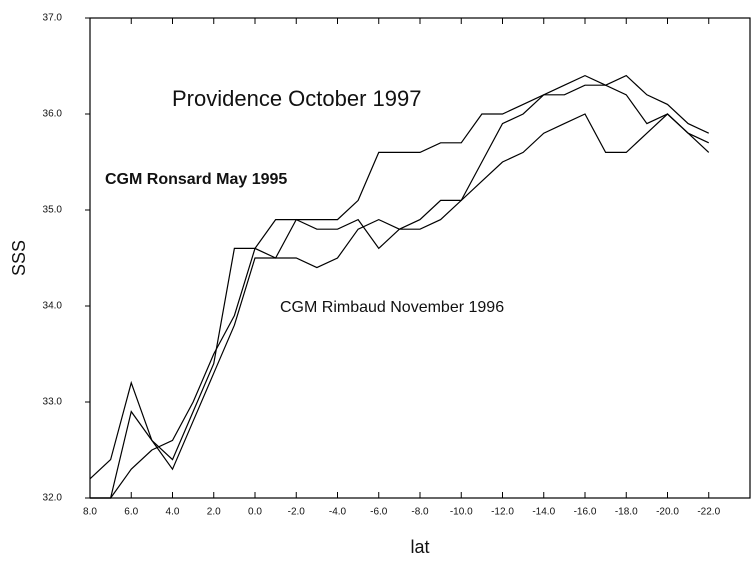  I want to click on x-tick-label: -14.0, so click(543, 512).